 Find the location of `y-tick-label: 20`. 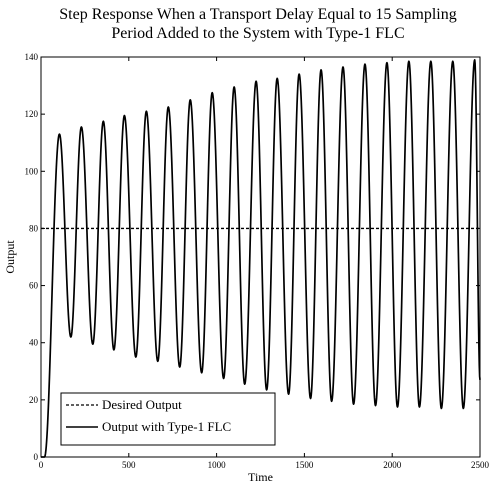

y-tick-label: 20 is located at coordinates (34, 400).